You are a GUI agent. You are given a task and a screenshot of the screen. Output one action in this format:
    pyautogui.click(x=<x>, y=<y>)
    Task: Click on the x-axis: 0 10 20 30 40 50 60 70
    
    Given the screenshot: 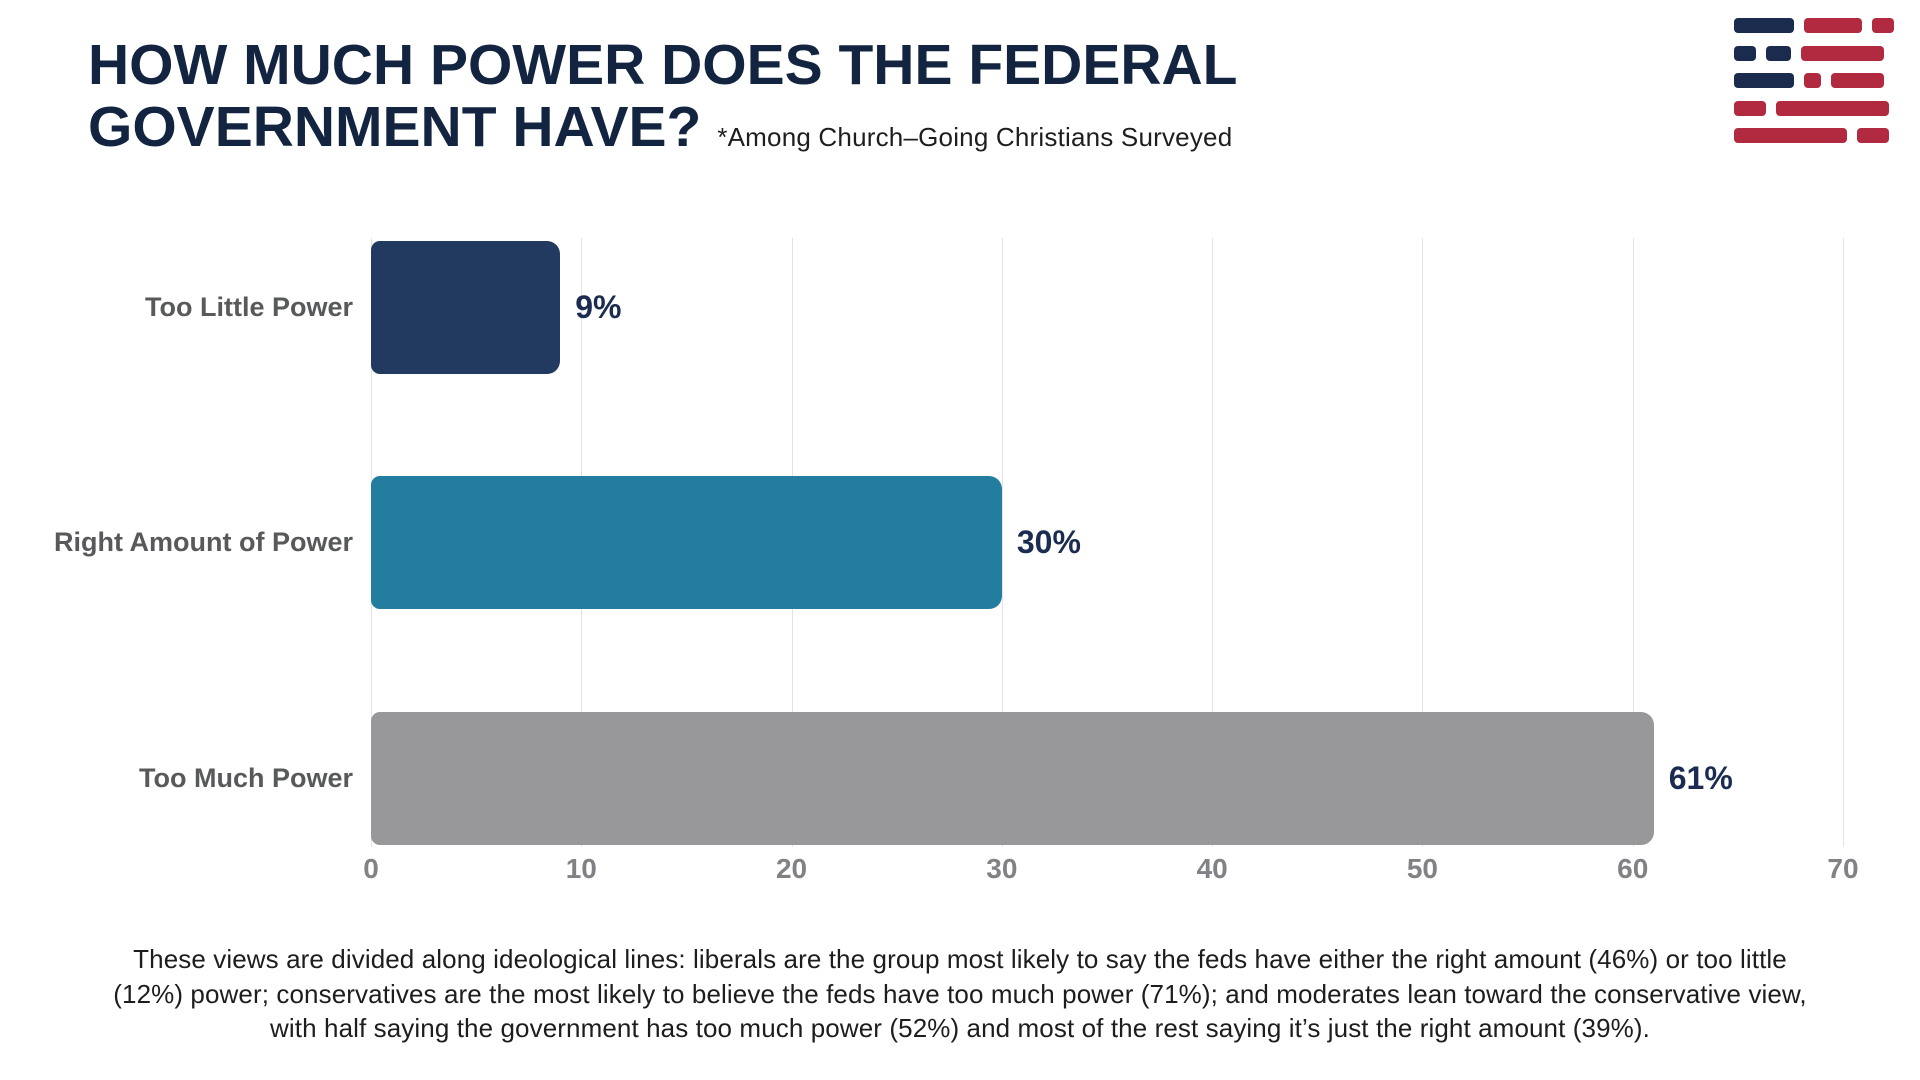 What is the action you would take?
    pyautogui.click(x=1110, y=873)
    